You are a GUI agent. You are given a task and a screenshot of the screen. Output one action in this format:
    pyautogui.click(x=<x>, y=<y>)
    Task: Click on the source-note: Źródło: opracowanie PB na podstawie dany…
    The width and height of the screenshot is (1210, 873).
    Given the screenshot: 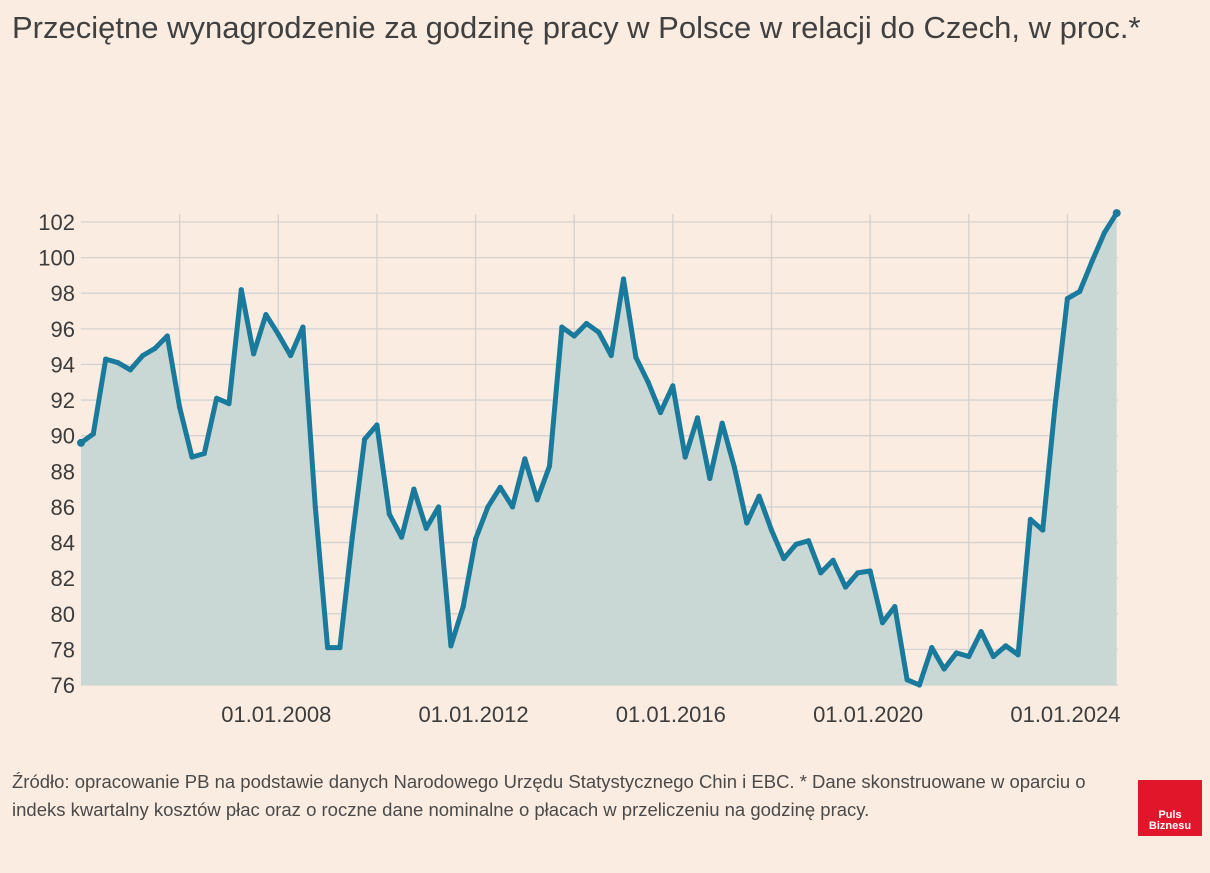 What is the action you would take?
    pyautogui.click(x=549, y=795)
    